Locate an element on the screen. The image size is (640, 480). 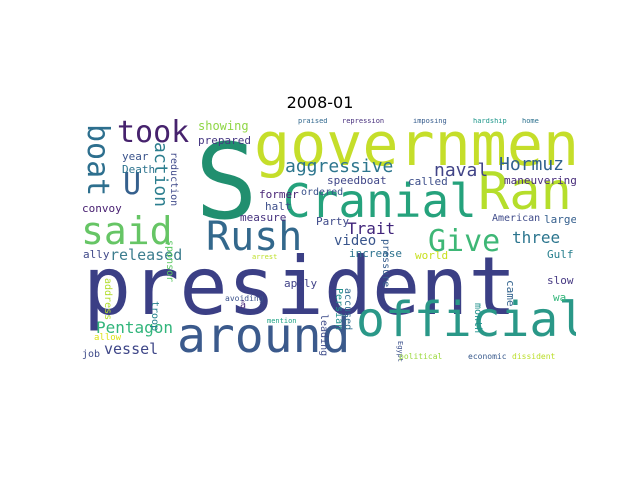
cloud-word: Party is located at coordinates (333, 221).